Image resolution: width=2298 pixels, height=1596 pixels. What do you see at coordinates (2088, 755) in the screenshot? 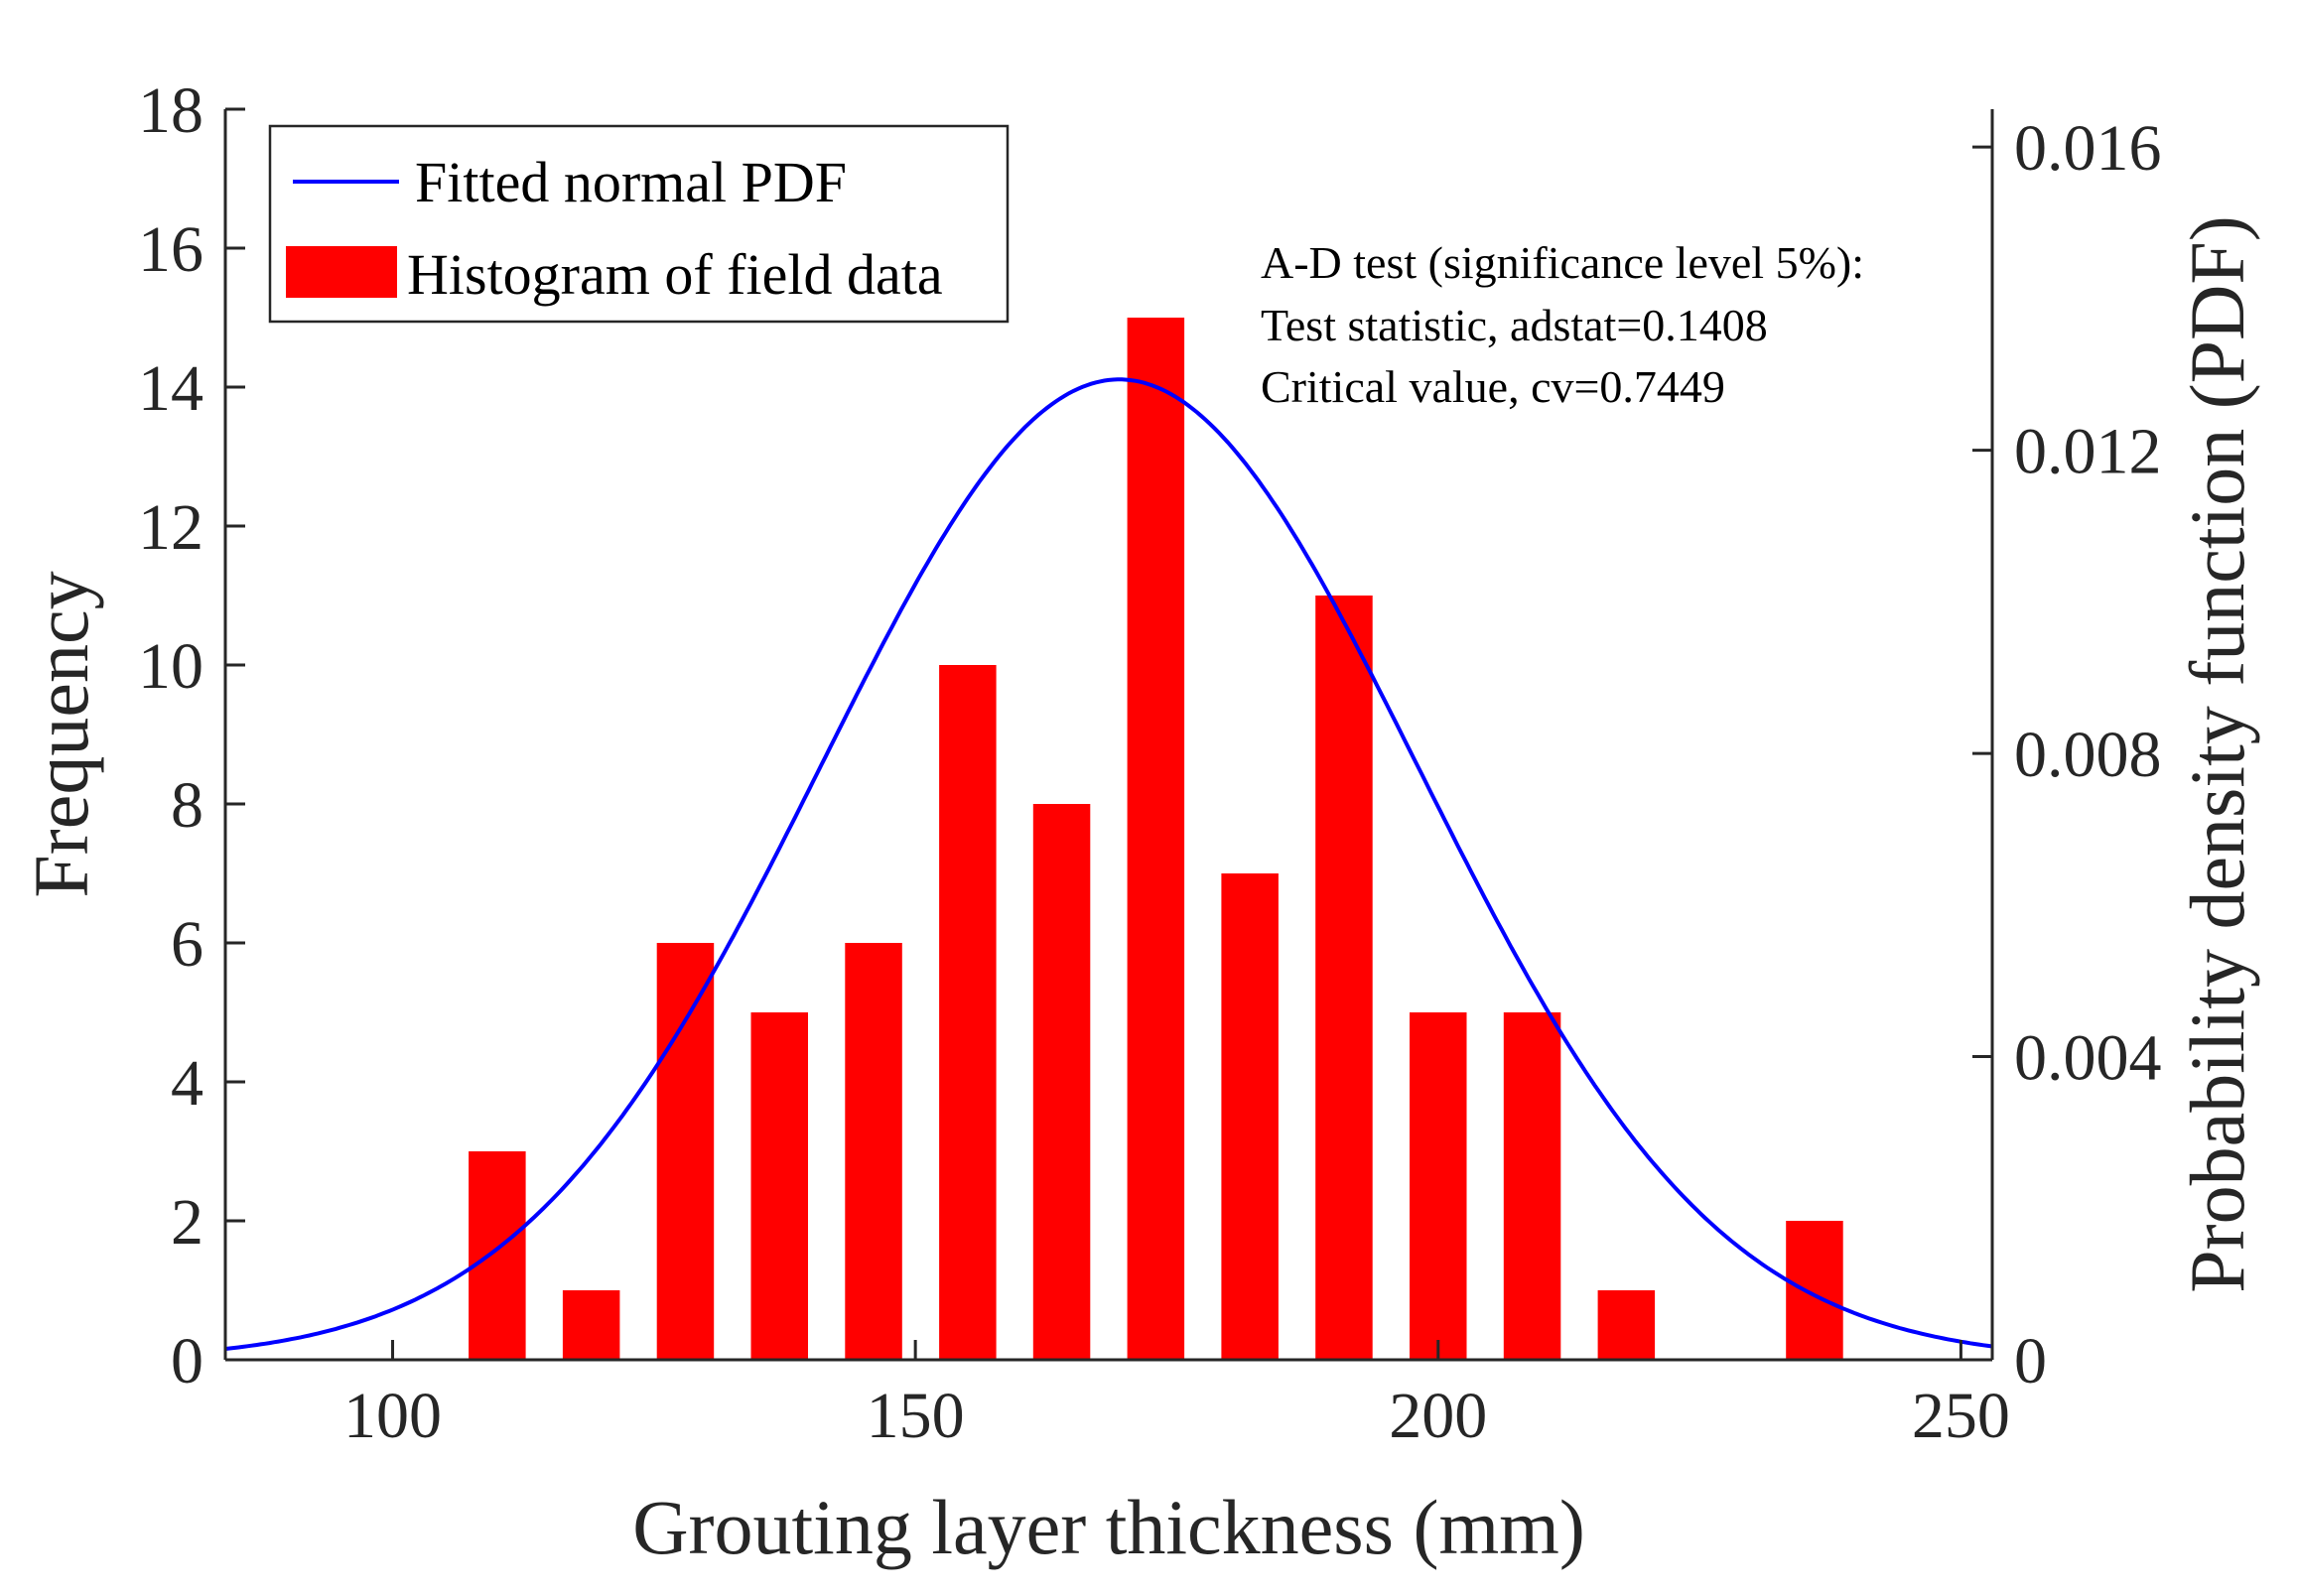
I see `right-y-tick-label-2: 0.008` at bounding box center [2088, 755].